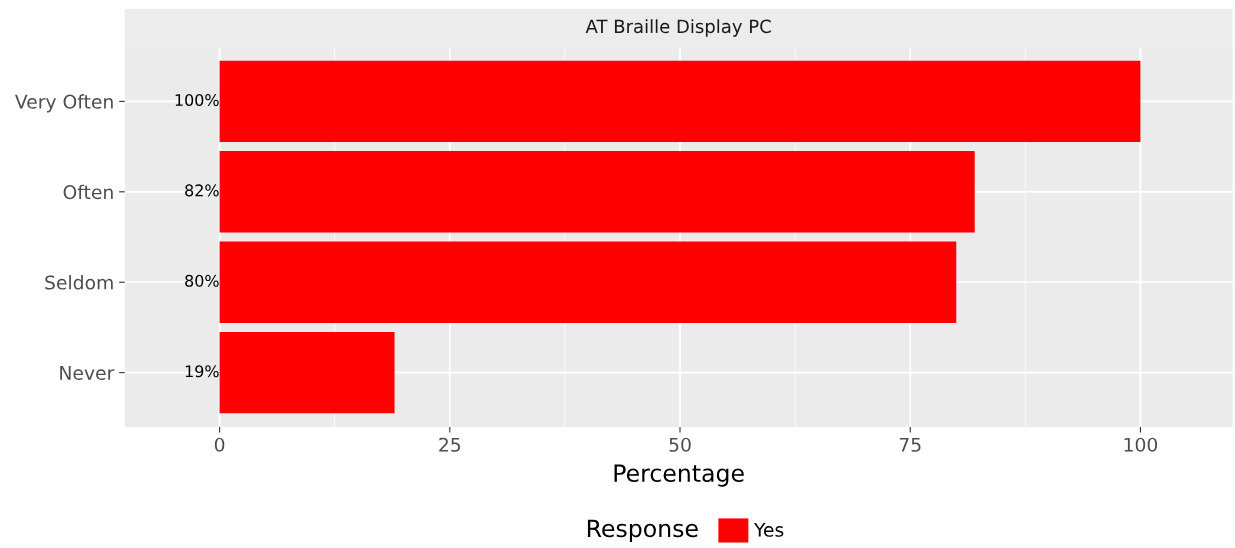 The height and width of the screenshot is (548, 1235). I want to click on data-label: 82%, so click(202, 190).